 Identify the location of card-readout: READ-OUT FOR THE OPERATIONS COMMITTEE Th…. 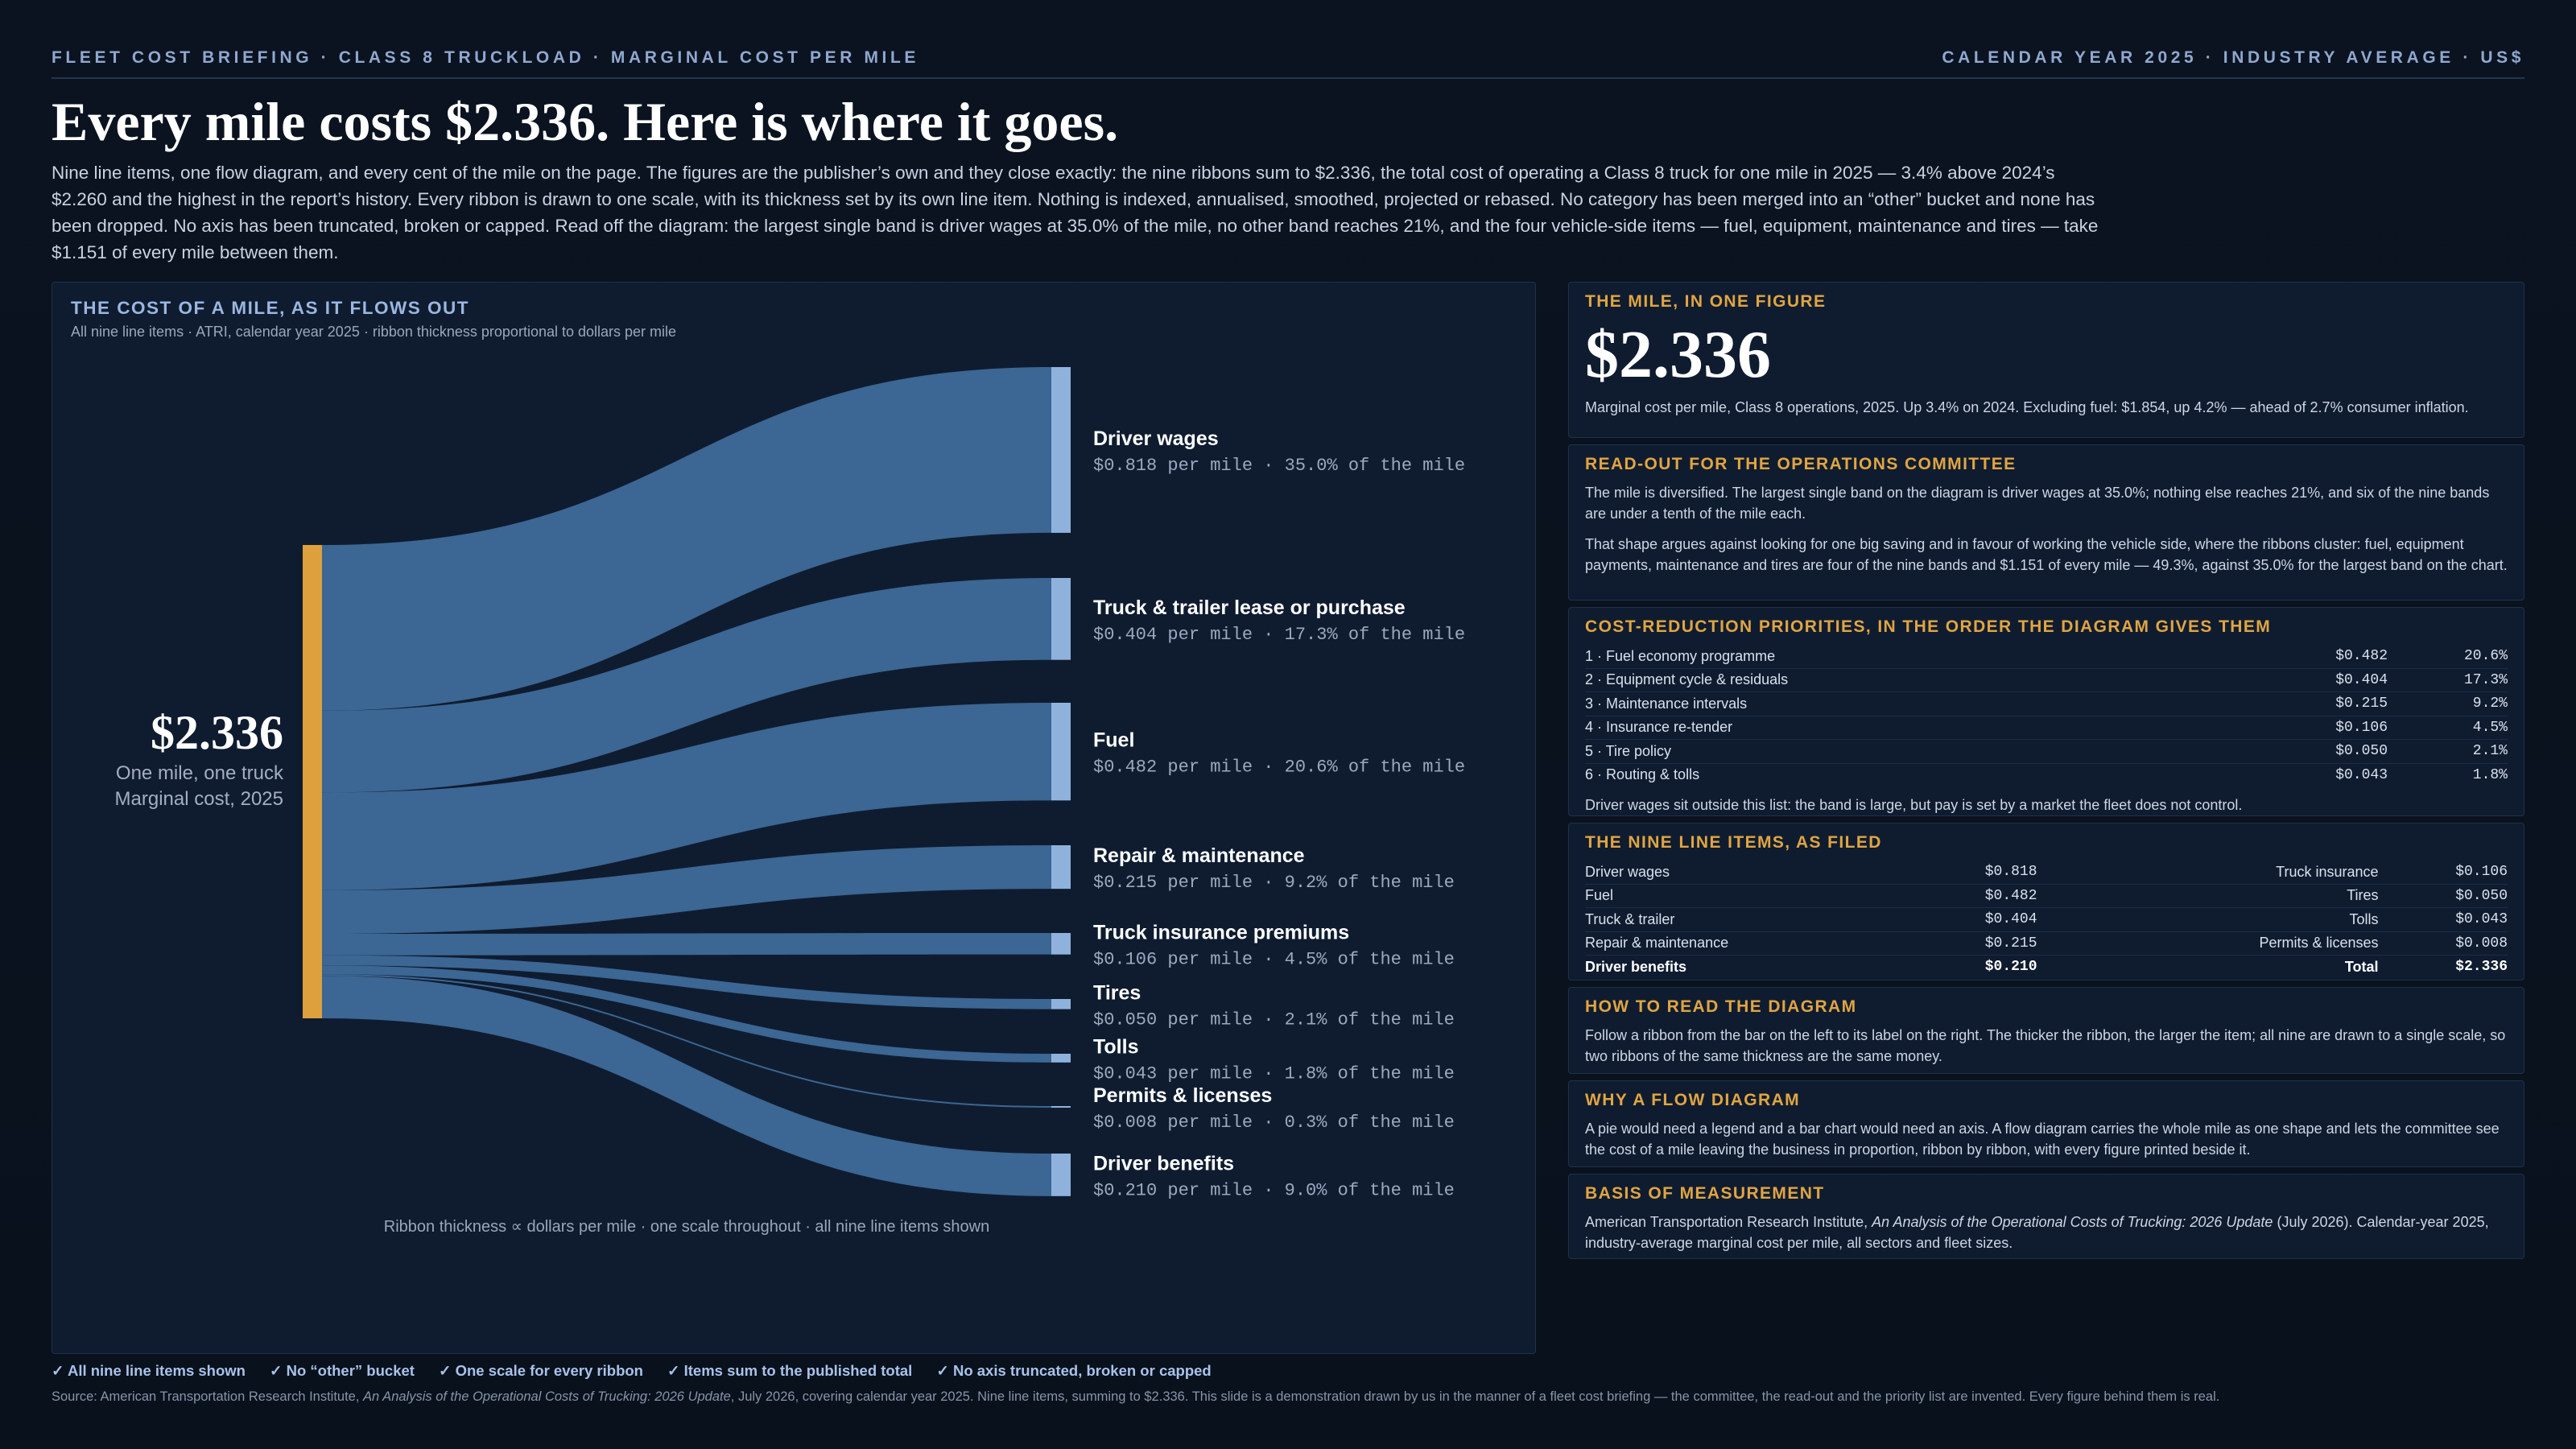
(2046, 522).